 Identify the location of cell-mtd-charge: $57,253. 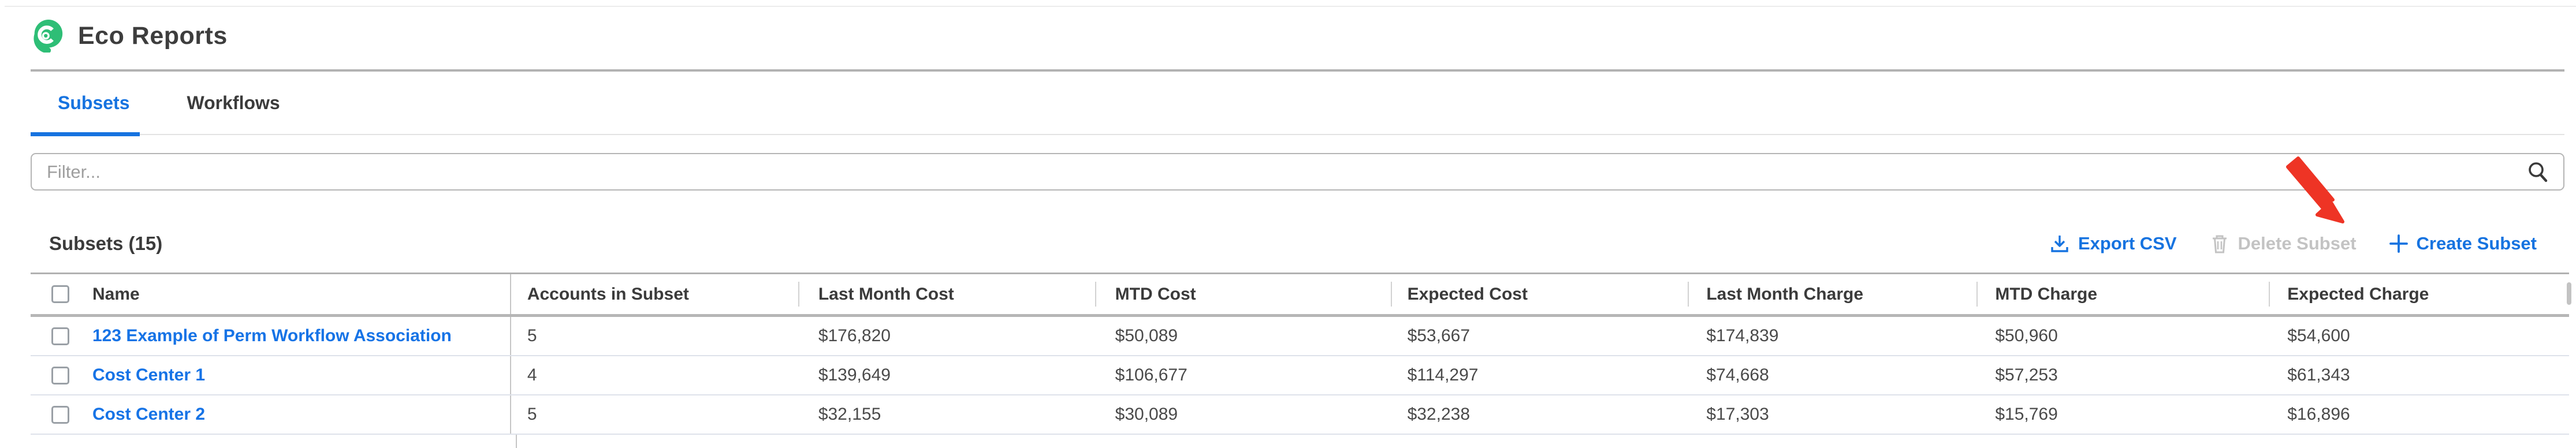
(2027, 374).